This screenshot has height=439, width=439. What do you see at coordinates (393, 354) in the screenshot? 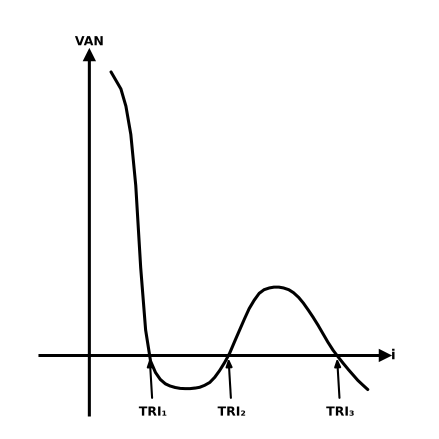
I see `x-axis-title: i` at bounding box center [393, 354].